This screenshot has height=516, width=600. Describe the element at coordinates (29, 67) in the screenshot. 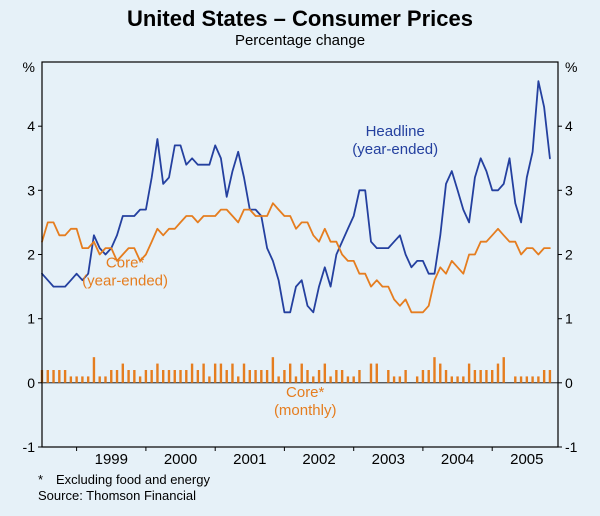

I see `y-unit-left: %` at that location.